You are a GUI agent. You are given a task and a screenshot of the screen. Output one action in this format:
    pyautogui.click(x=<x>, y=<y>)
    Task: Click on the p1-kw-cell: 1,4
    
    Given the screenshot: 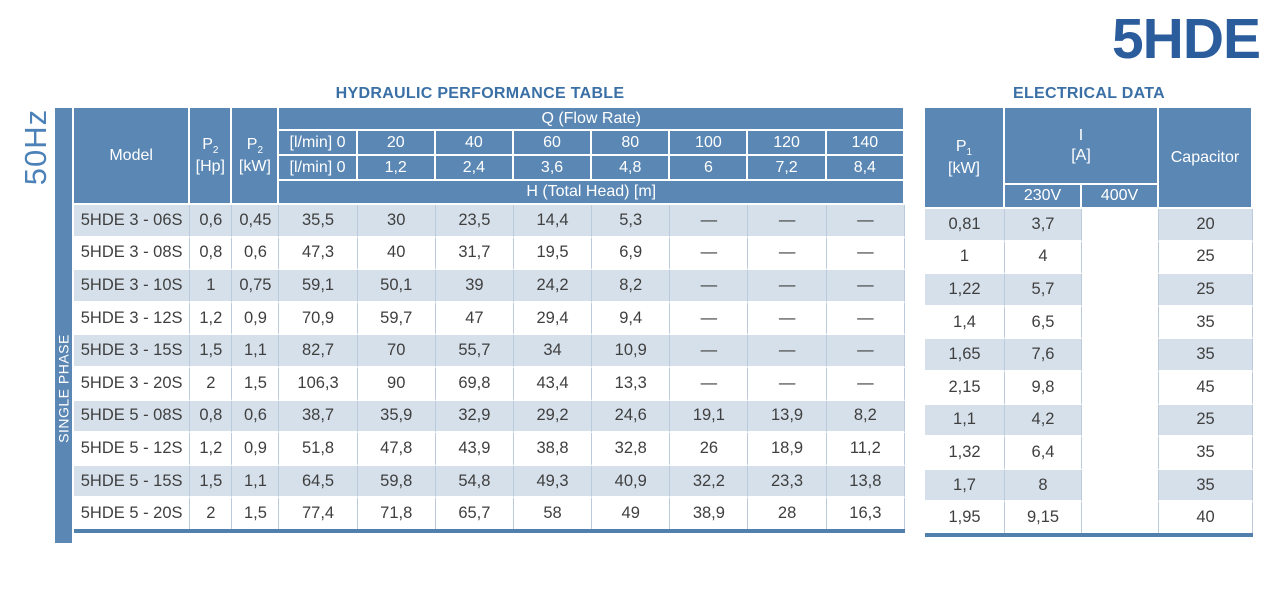 What is the action you would take?
    pyautogui.click(x=965, y=323)
    